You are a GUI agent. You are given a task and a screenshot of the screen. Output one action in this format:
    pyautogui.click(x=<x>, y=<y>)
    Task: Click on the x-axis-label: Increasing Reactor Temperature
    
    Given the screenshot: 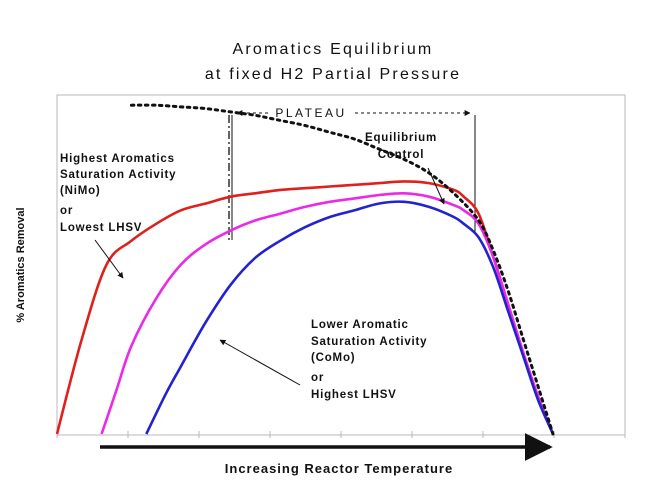 What is the action you would take?
    pyautogui.click(x=339, y=468)
    